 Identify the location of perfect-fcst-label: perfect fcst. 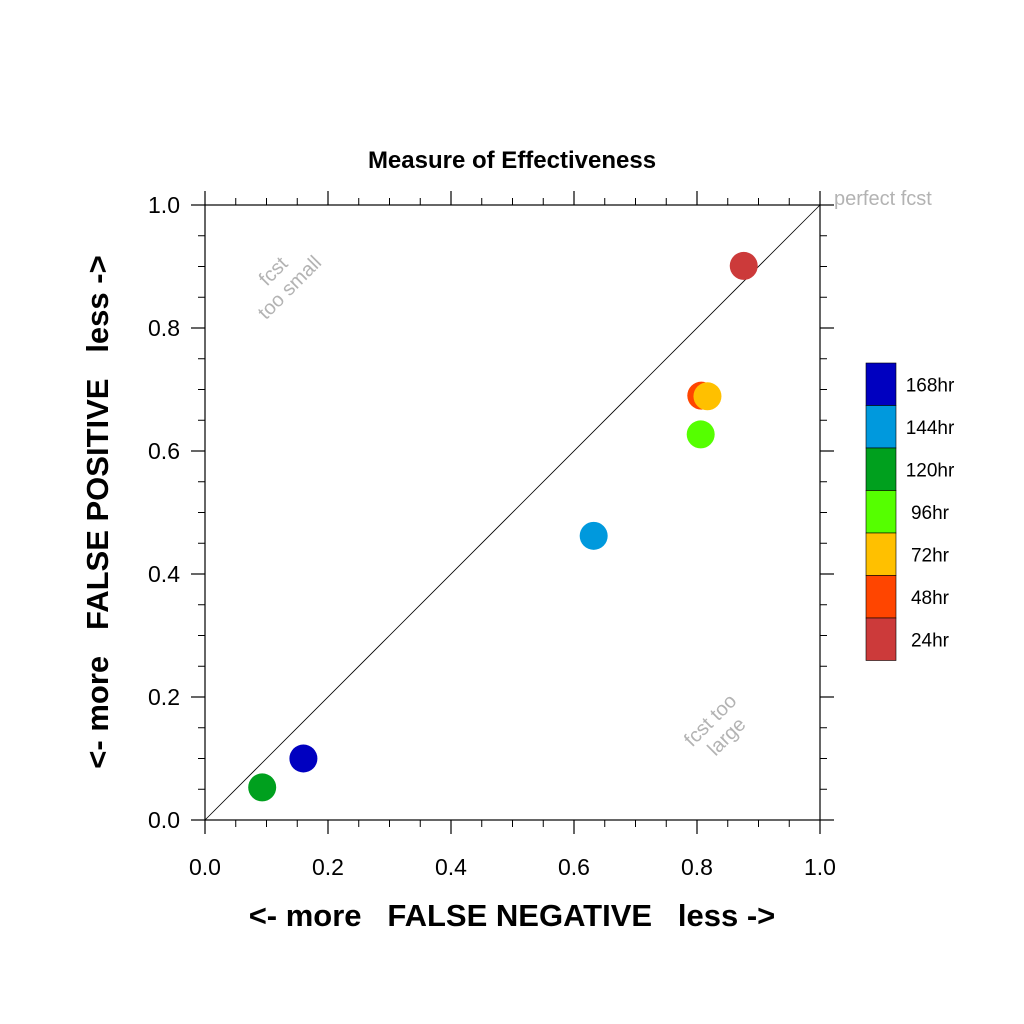
(883, 199).